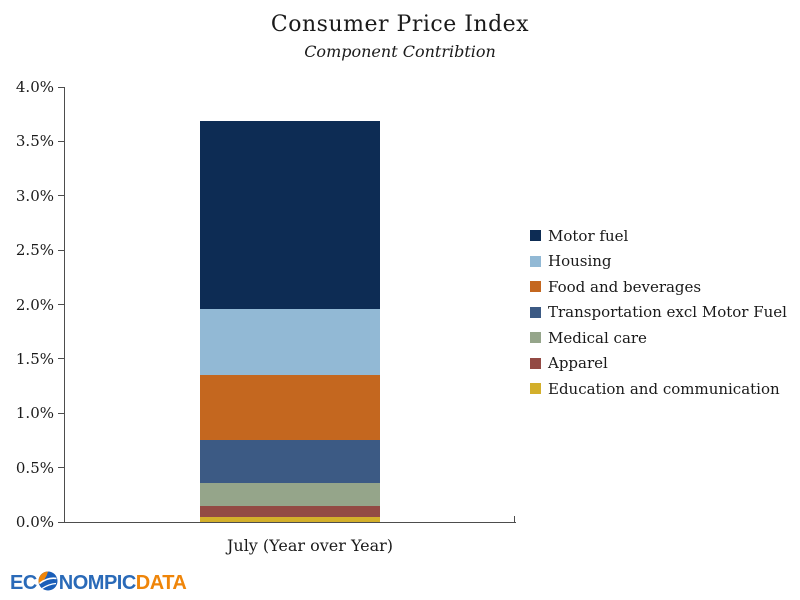  I want to click on site-logo: EC NOMPIC DATA, so click(98, 583).